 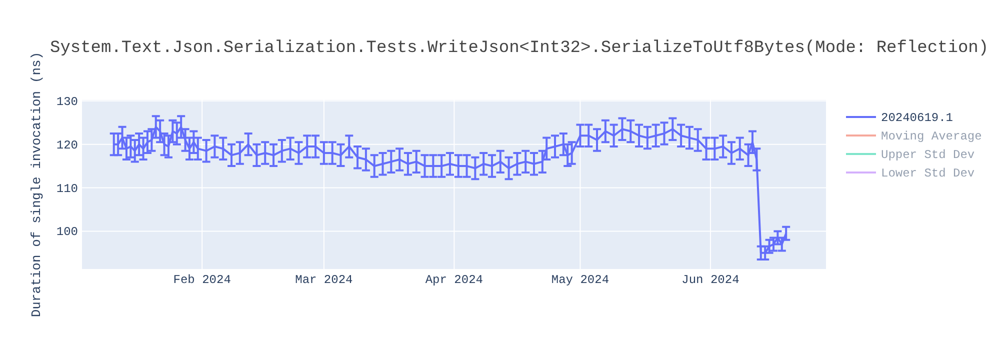 I want to click on y-tick-label: 130, so click(x=67, y=101).